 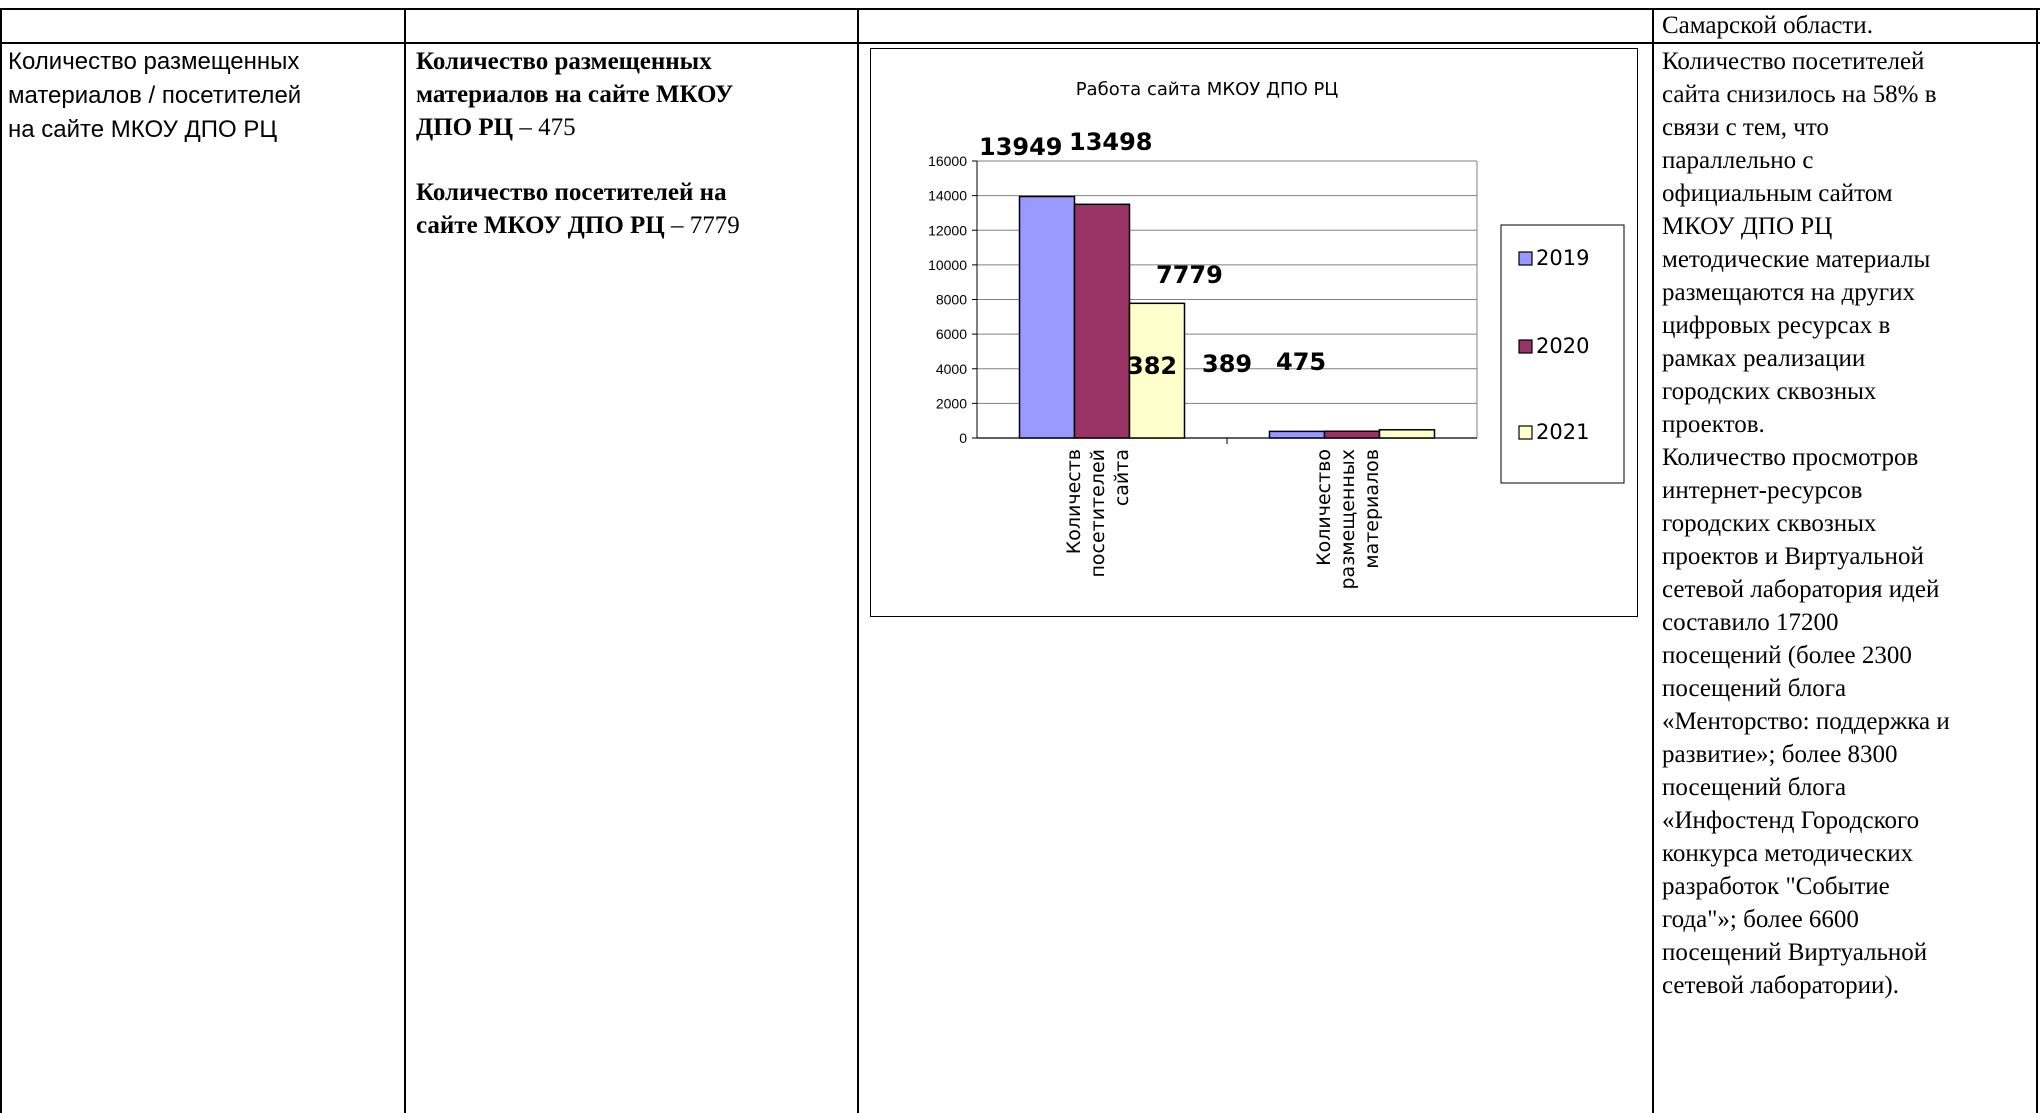 I want to click on value-line-5-number: – 7779, so click(x=702, y=225).